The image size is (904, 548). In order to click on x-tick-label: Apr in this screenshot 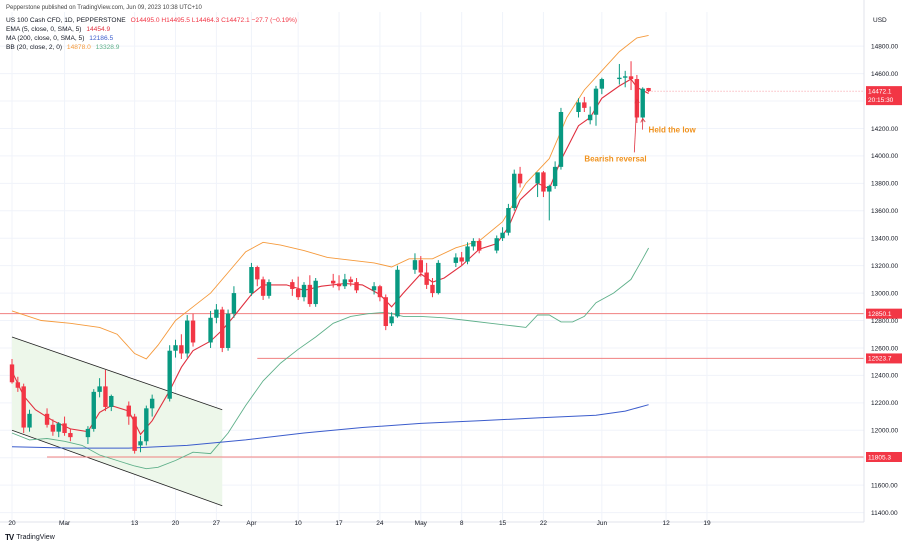, I will do `click(251, 523)`.